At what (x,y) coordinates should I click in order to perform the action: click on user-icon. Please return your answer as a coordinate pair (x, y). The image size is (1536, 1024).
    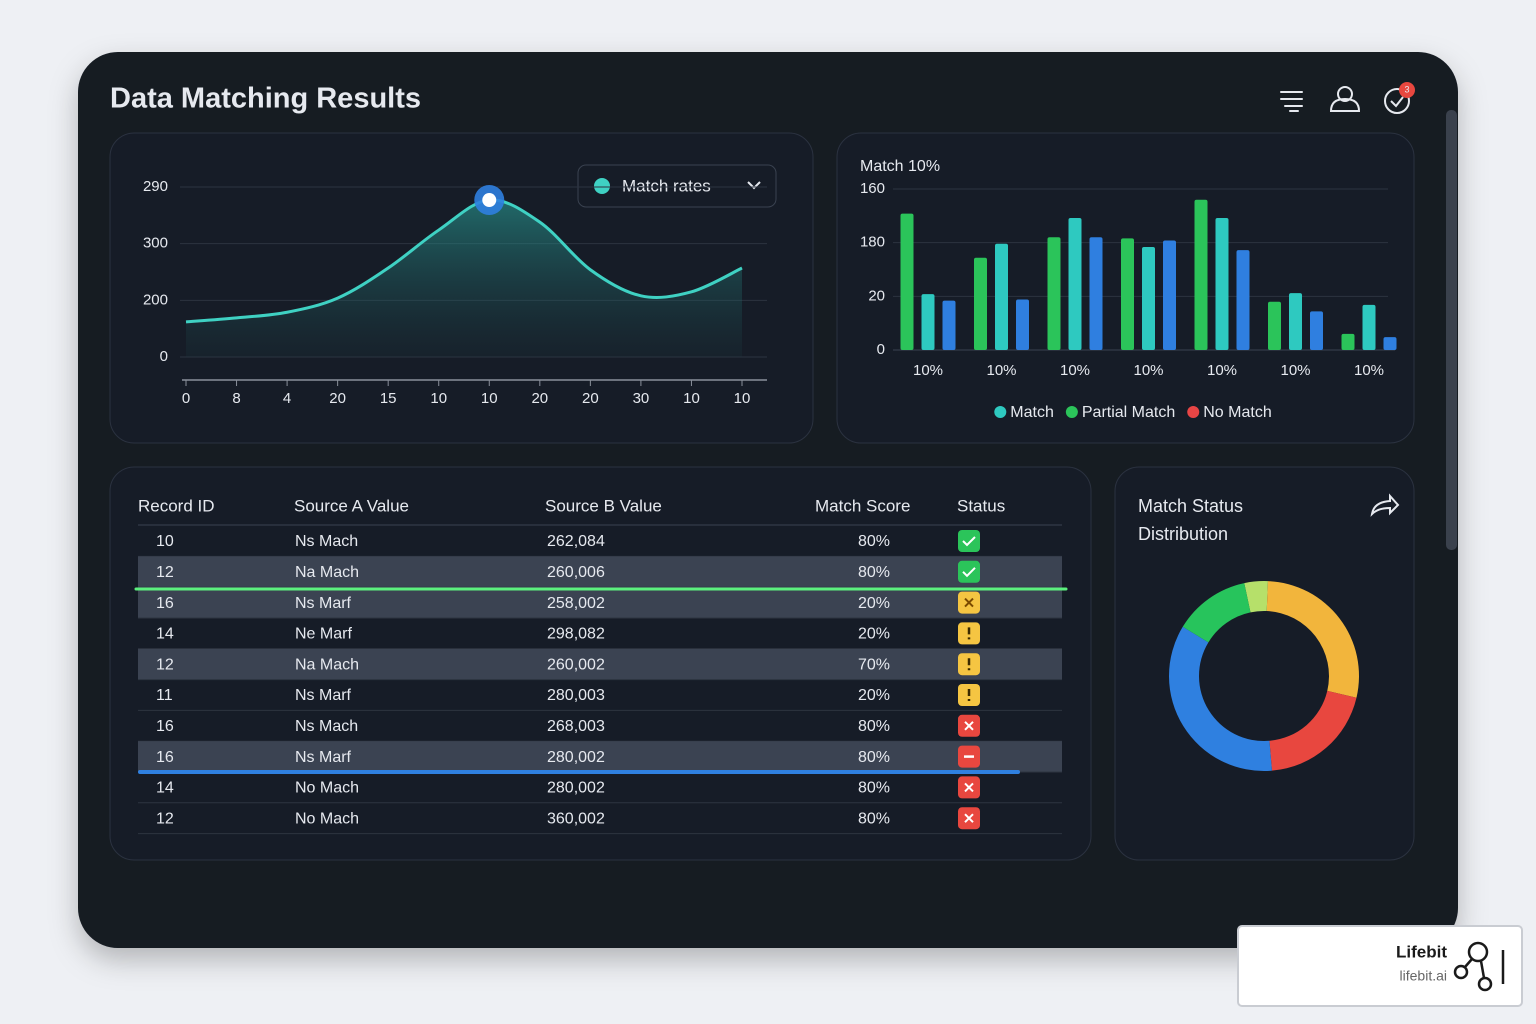
    Looking at the image, I should click on (1345, 99).